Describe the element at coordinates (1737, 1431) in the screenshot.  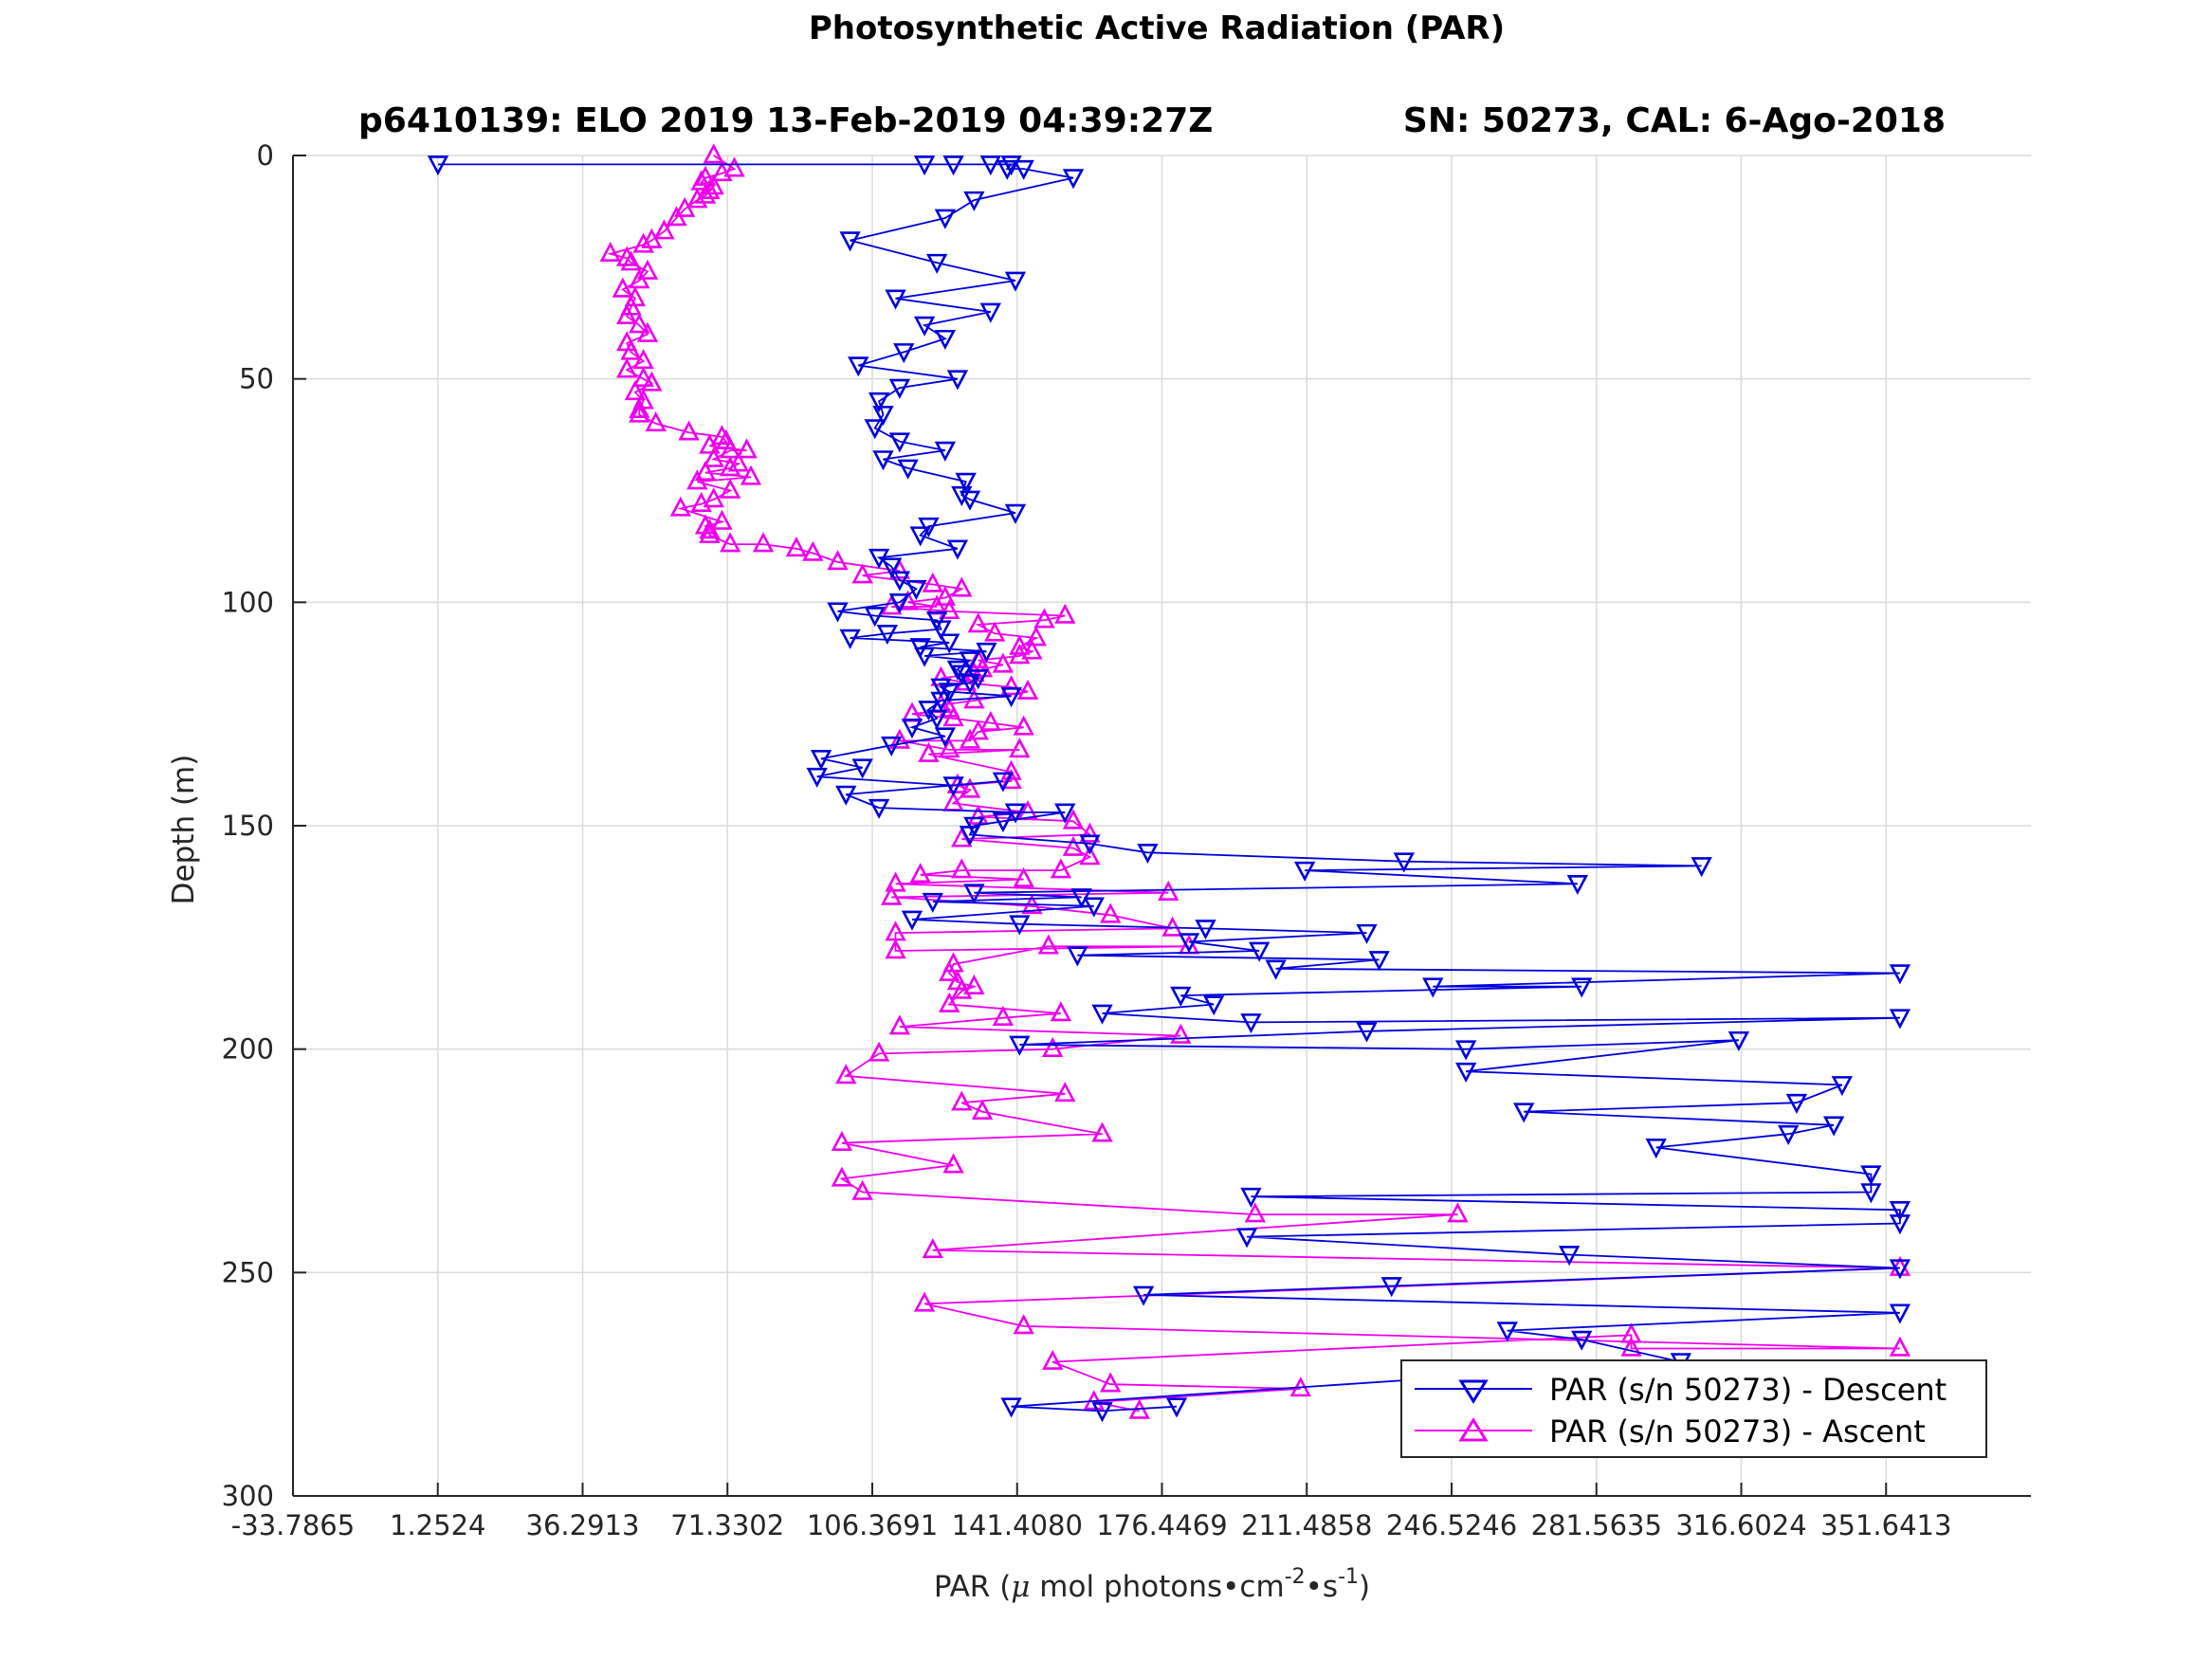
I see `legend-ascent-label: PAR (s/n 50273) - Ascent` at that location.